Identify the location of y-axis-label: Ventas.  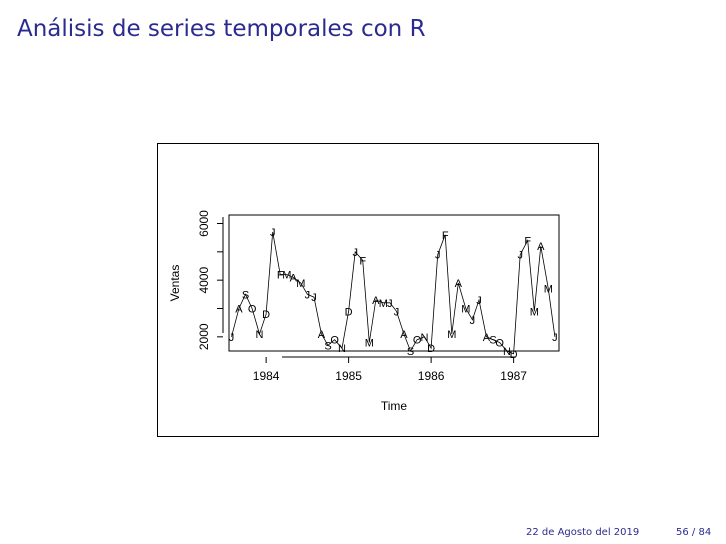
(175, 283).